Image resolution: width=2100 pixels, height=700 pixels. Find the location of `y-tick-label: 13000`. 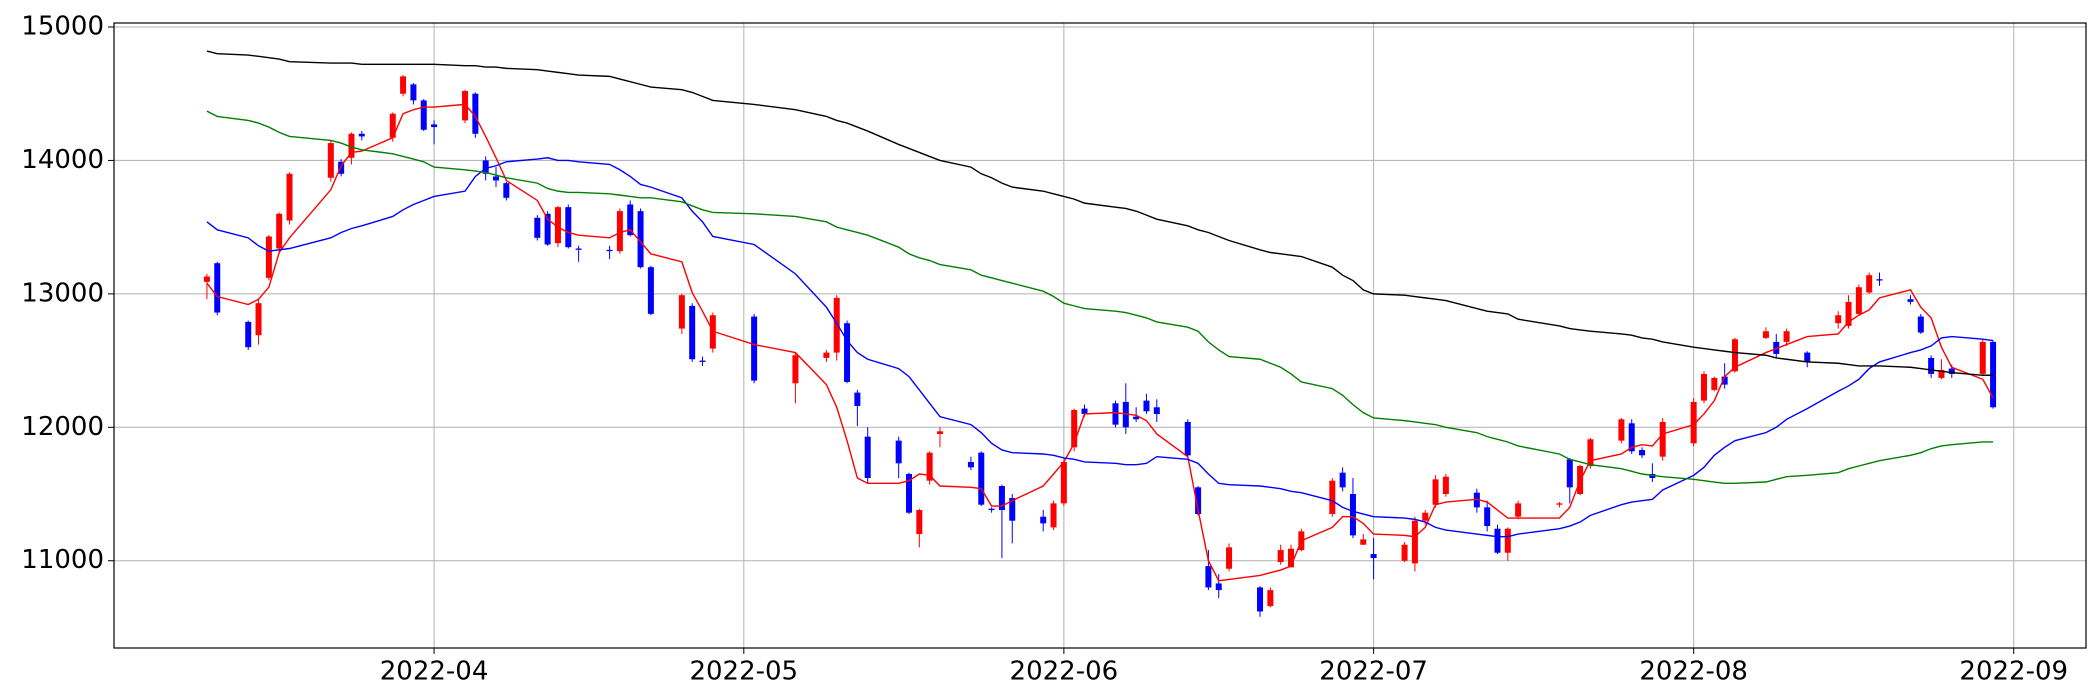

y-tick-label: 13000 is located at coordinates (62, 293).